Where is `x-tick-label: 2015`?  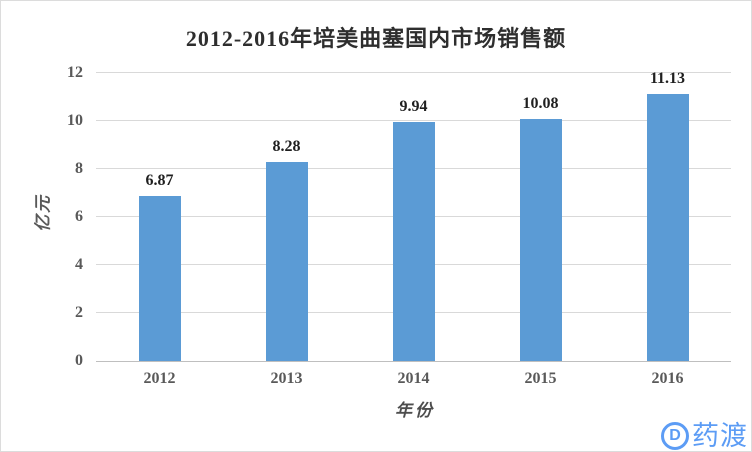 x-tick-label: 2015 is located at coordinates (540, 378).